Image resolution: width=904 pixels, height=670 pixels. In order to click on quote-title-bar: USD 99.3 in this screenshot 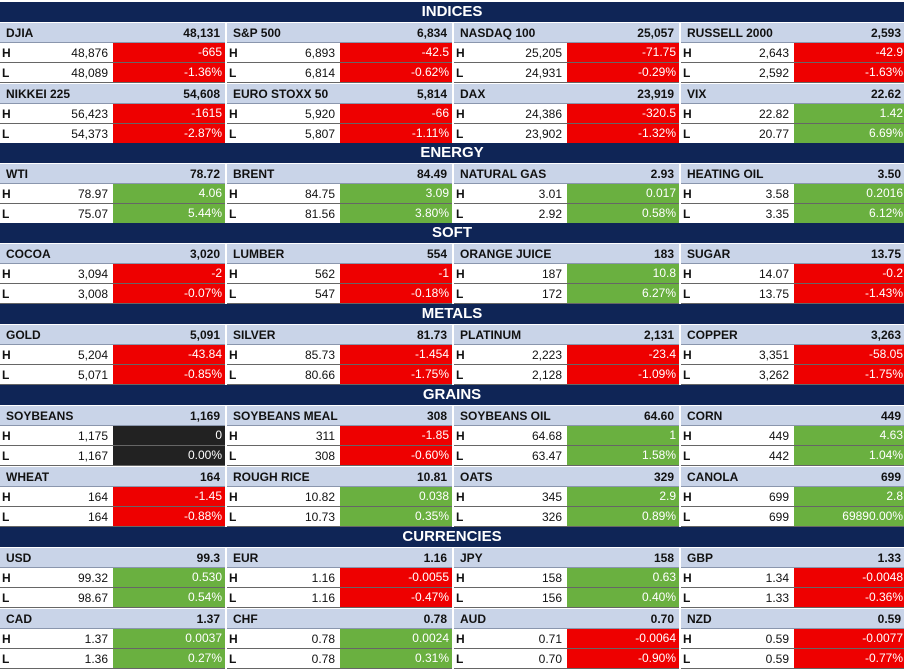, I will do `click(112, 558)`.